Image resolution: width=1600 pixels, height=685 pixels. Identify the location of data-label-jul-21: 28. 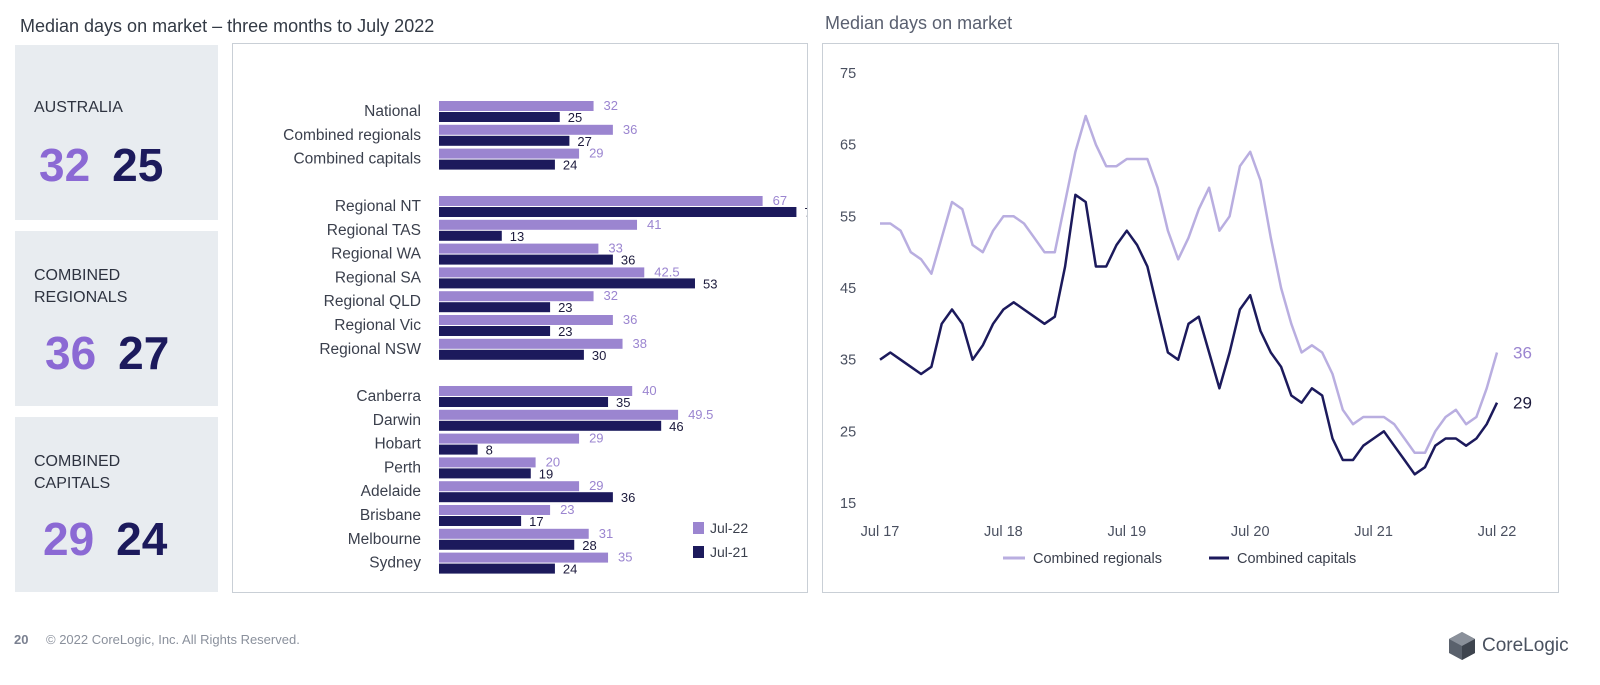
(589, 545).